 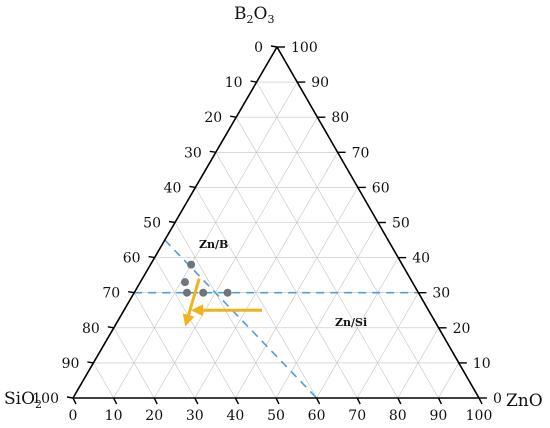 I want to click on bottom-tick-label: 30, so click(x=195, y=416).